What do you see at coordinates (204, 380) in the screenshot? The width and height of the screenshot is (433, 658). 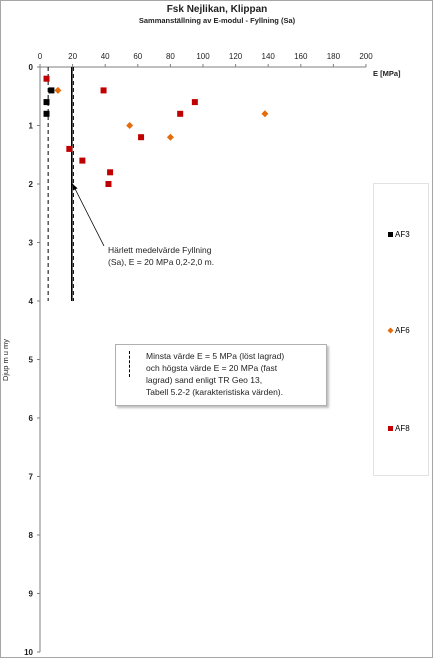 I see `note-line-3: lagrad) sand enligt TR Geo 13,` at bounding box center [204, 380].